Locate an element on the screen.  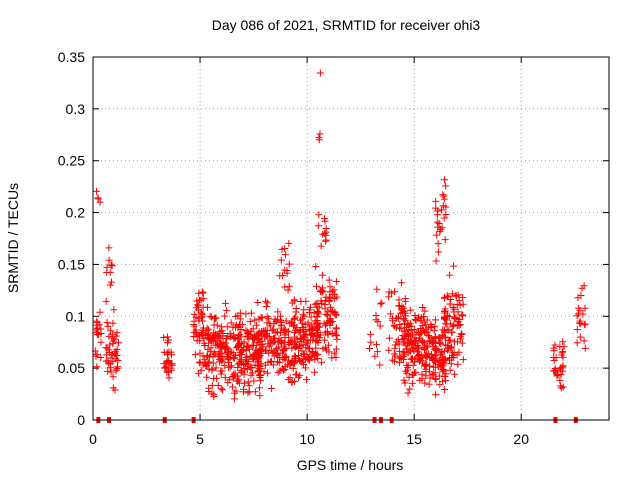
x-axis-label: GPS time / hours is located at coordinates (350, 465).